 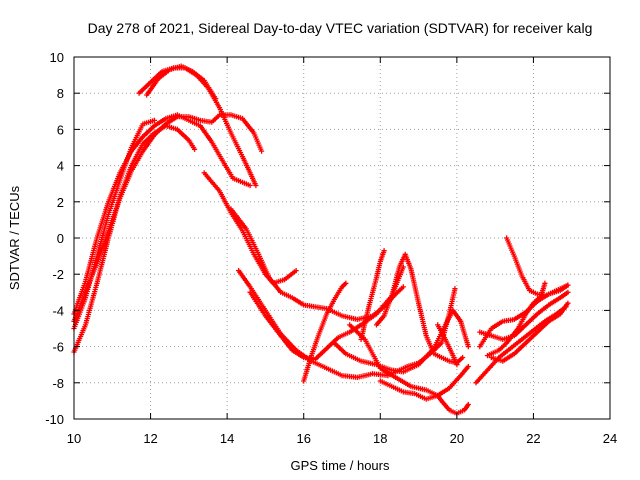 What do you see at coordinates (380, 438) in the screenshot?
I see `x-tick-label: 18` at bounding box center [380, 438].